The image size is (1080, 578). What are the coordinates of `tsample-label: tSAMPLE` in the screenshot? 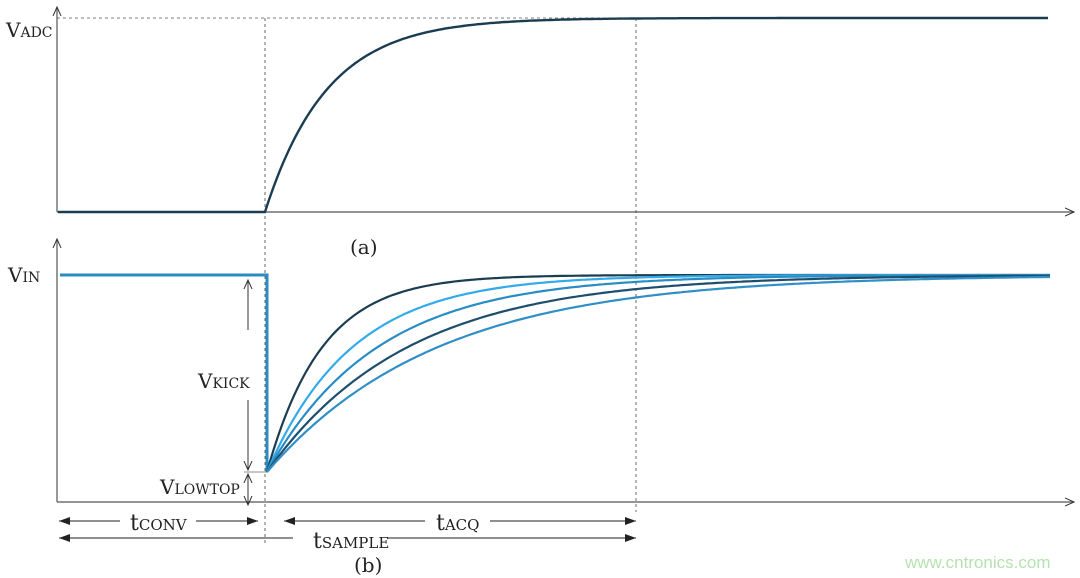 It's located at (351, 541).